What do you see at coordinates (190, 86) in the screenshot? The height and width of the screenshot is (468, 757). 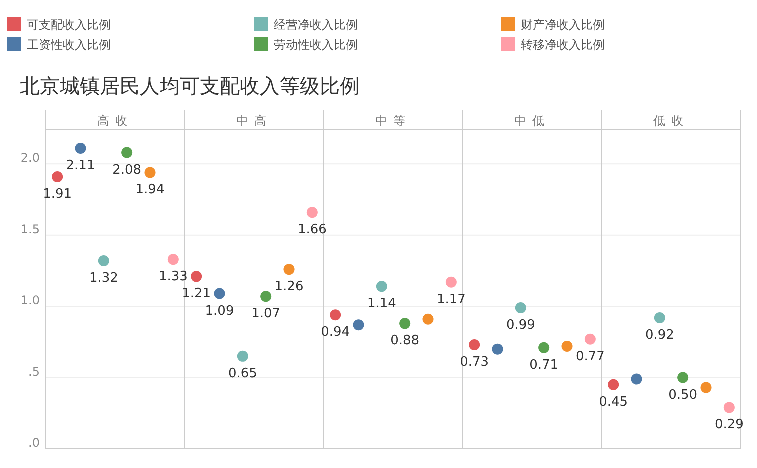 I see `chart-title: 北京城镇居民人均可支配收入等级比例` at bounding box center [190, 86].